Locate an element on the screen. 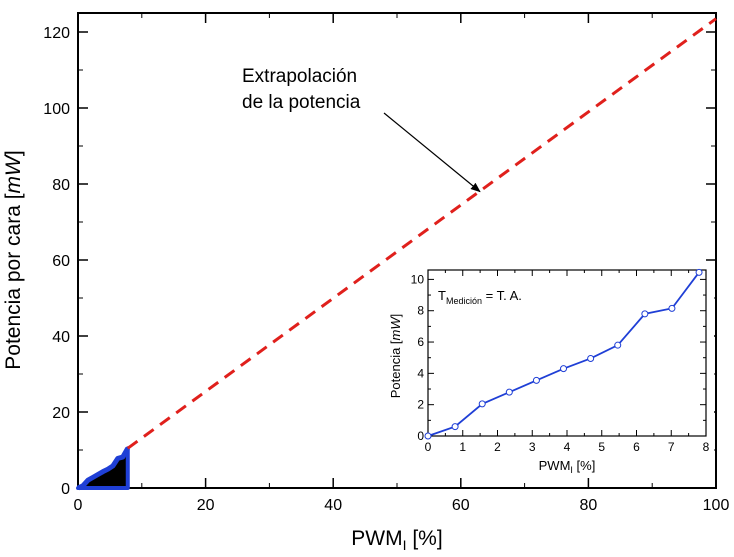 The image size is (734, 557). inset-x-tick-label: 0 is located at coordinates (428, 447).